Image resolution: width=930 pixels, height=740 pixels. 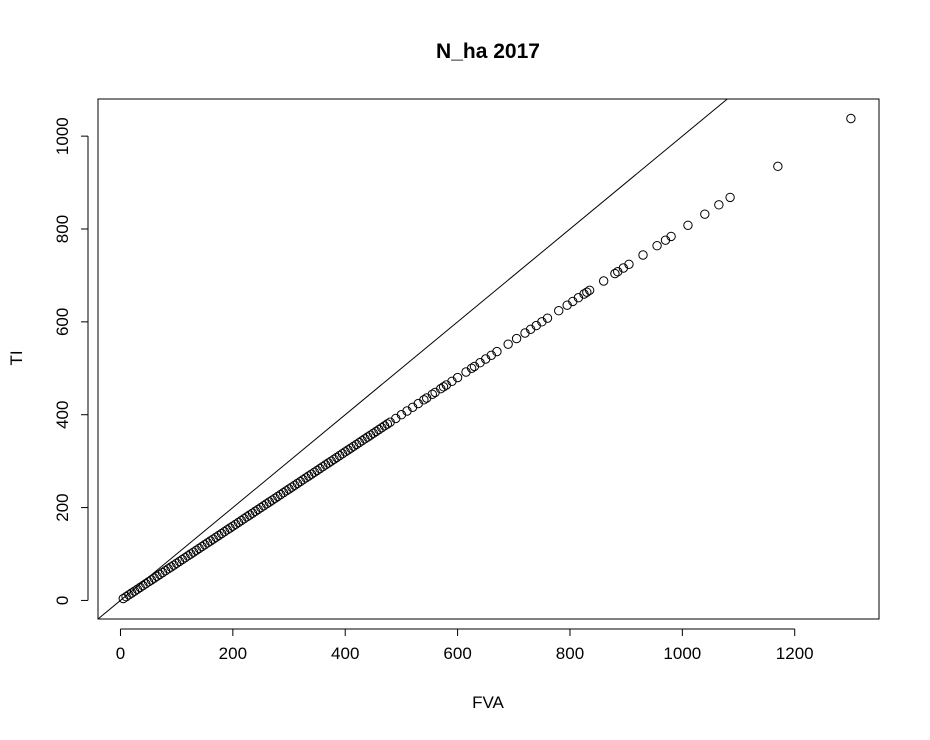 I want to click on y-tick-label: 400, so click(x=62, y=415).